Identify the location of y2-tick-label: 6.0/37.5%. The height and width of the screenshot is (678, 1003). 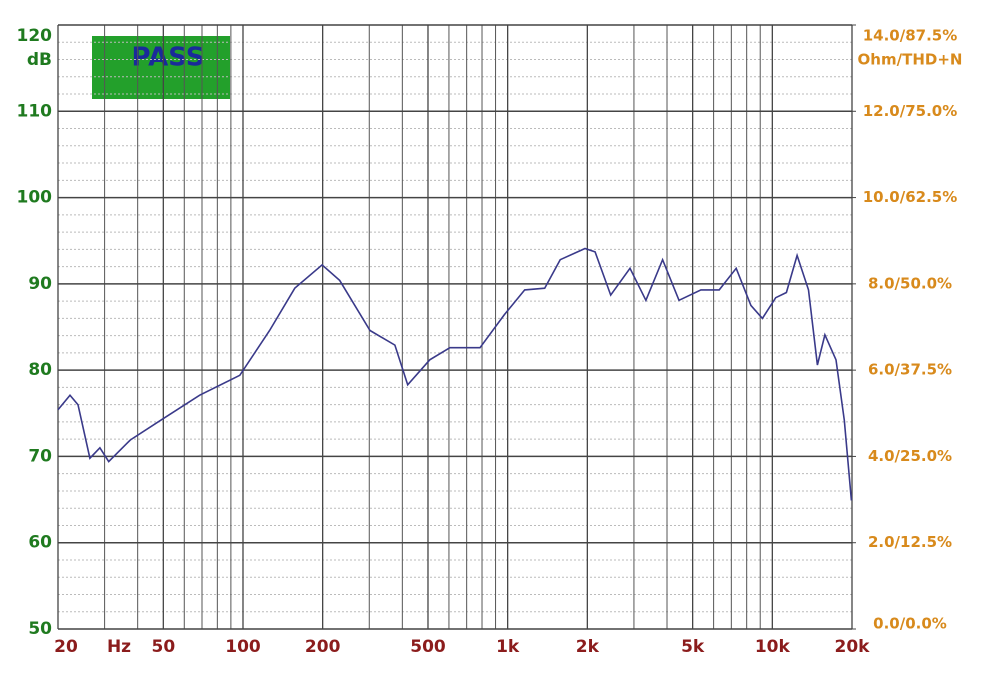
(910, 370).